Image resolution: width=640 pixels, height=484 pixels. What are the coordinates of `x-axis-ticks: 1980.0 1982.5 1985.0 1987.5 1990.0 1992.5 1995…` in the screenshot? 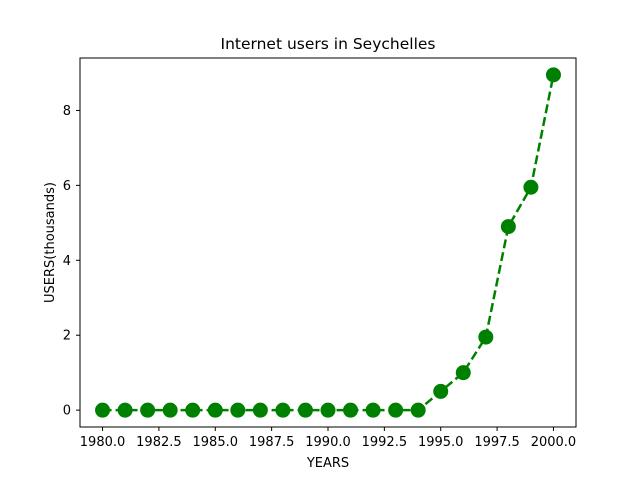 It's located at (328, 438).